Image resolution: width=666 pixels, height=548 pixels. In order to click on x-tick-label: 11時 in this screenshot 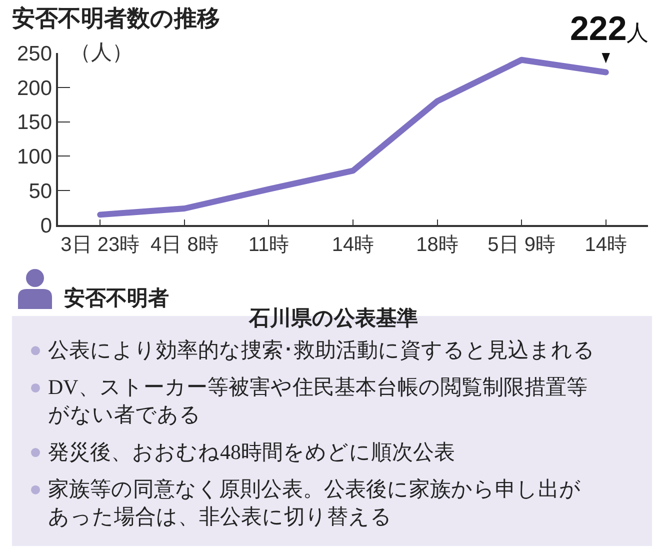, I will do `click(269, 245)`.